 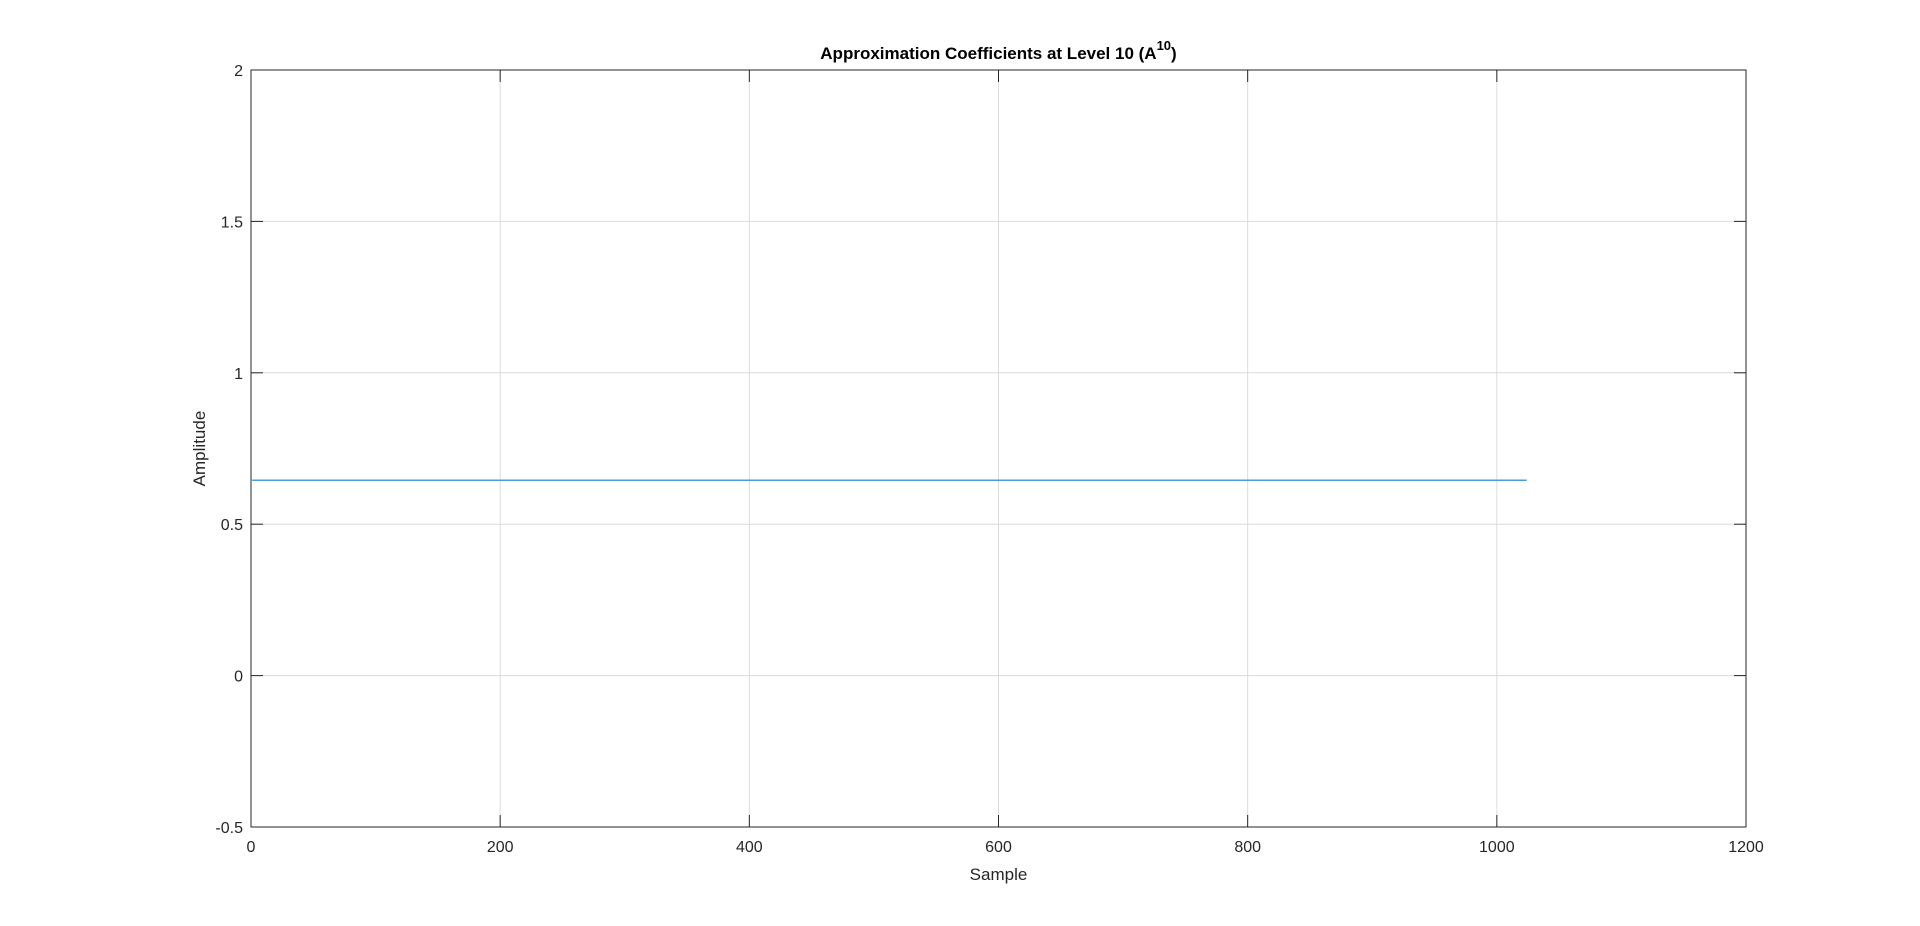 I want to click on y-tick-label: 0.5, so click(x=232, y=525).